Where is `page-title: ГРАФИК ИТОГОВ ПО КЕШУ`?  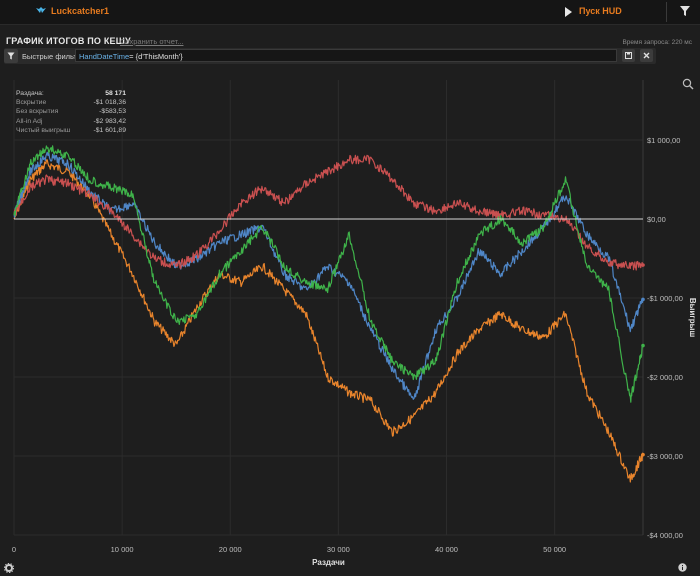 page-title: ГРАФИК ИТОГОВ ПО КЕШУ is located at coordinates (68, 41).